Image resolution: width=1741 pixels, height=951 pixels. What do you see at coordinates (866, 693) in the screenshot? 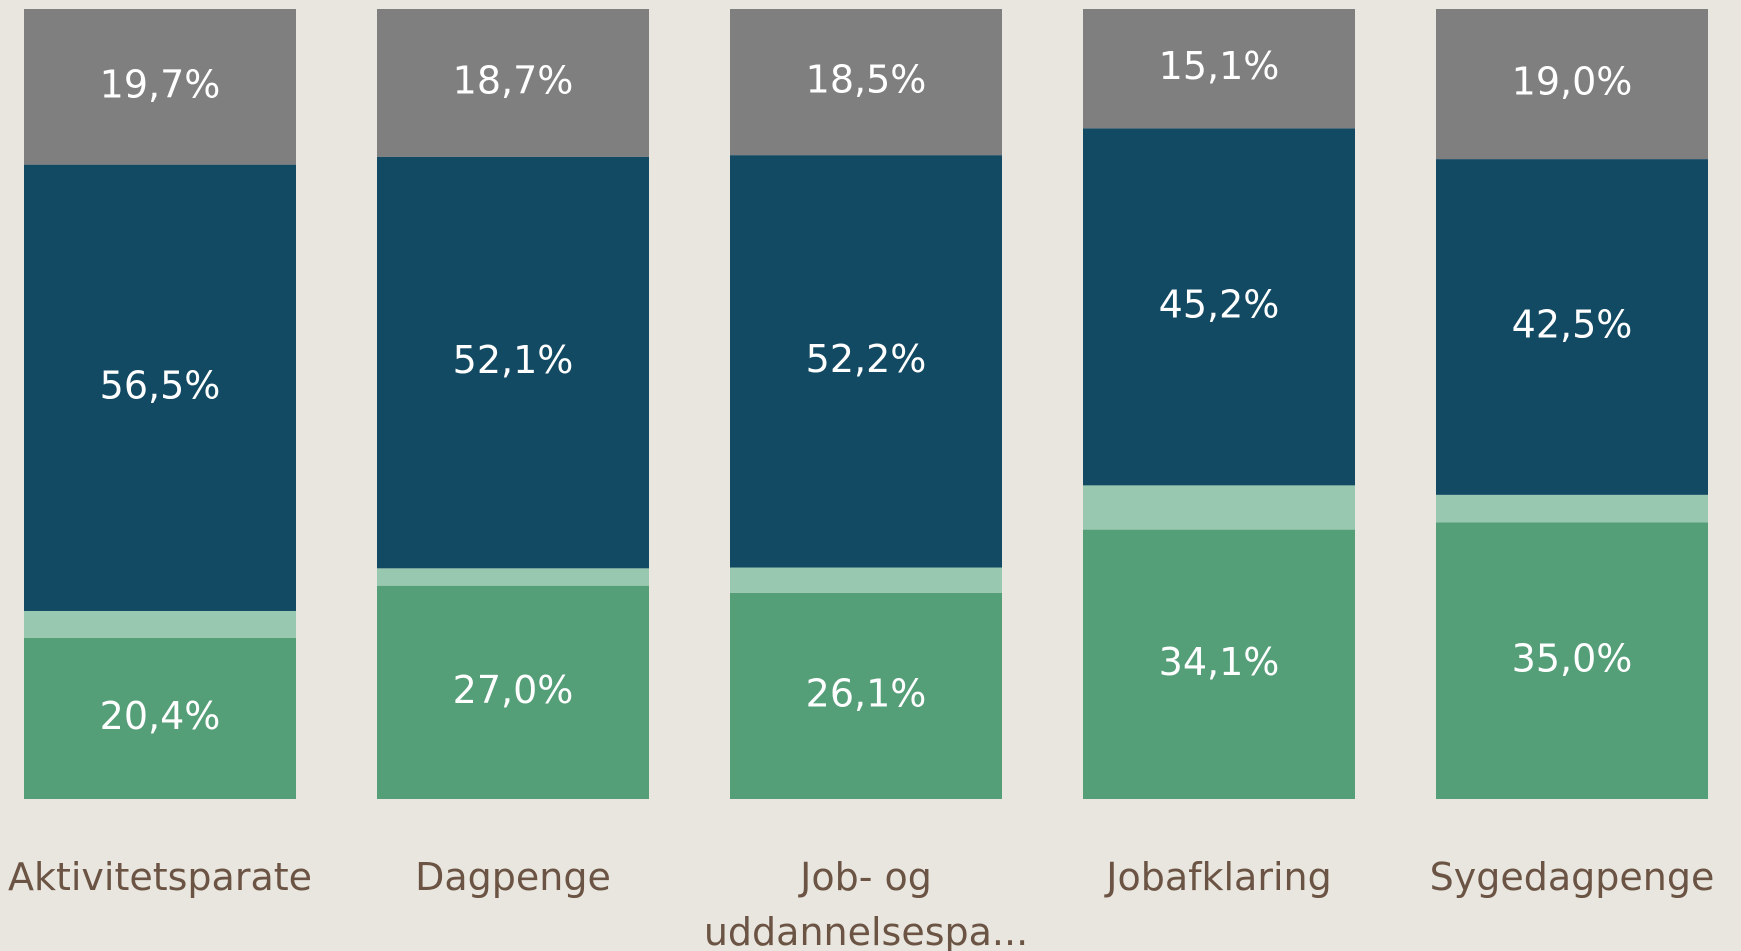
I see `value-label: 26,1%` at bounding box center [866, 693].